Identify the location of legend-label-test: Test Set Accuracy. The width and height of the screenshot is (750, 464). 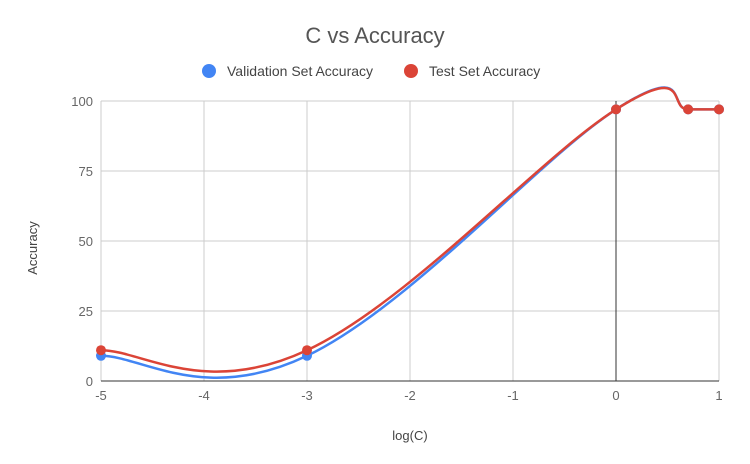
(484, 71).